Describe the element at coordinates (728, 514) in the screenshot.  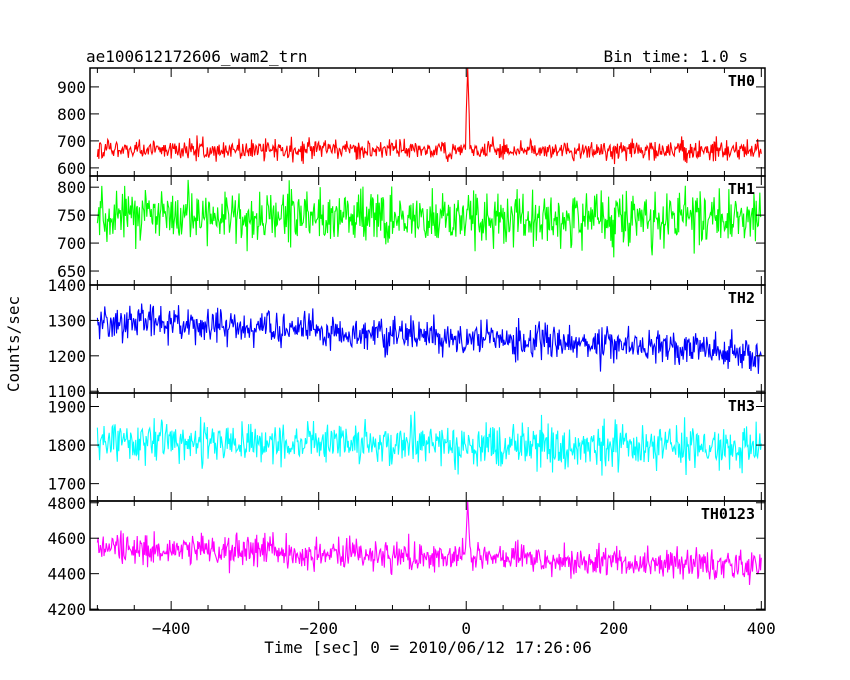
I see `panel-label: TH0123` at that location.